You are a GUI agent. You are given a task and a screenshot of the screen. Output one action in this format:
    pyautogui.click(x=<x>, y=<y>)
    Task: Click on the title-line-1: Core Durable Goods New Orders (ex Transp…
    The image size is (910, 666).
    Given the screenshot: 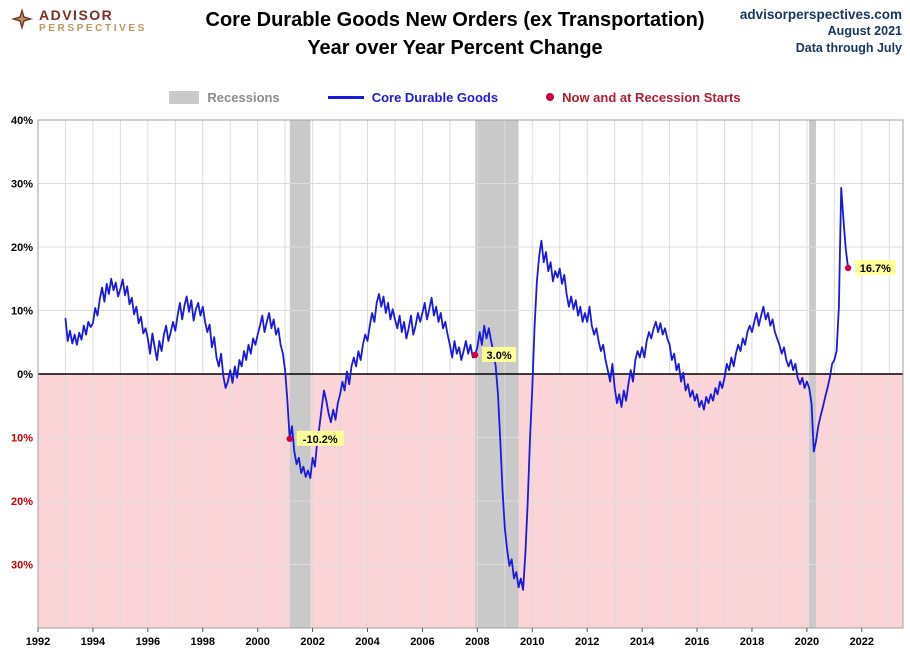 What is the action you would take?
    pyautogui.click(x=455, y=20)
    